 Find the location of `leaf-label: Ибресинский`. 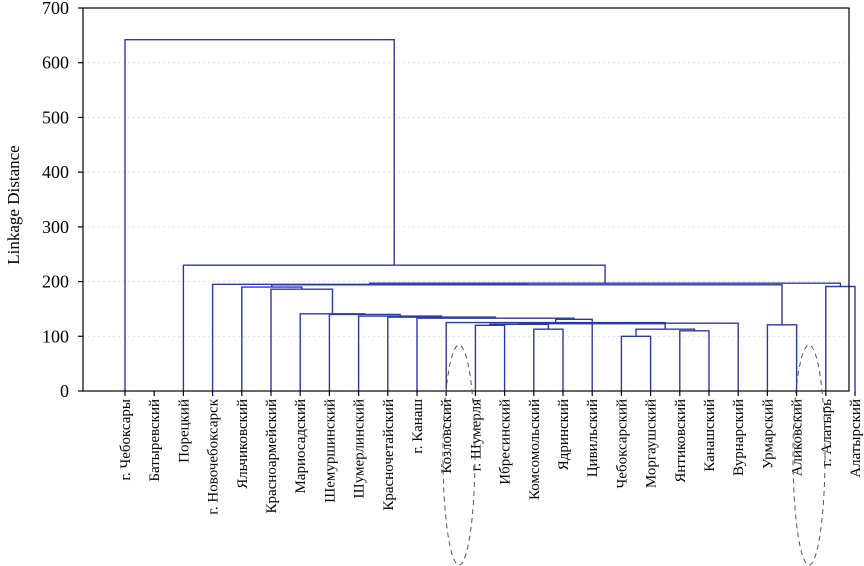

leaf-label: Ибресинский is located at coordinates (506, 442).